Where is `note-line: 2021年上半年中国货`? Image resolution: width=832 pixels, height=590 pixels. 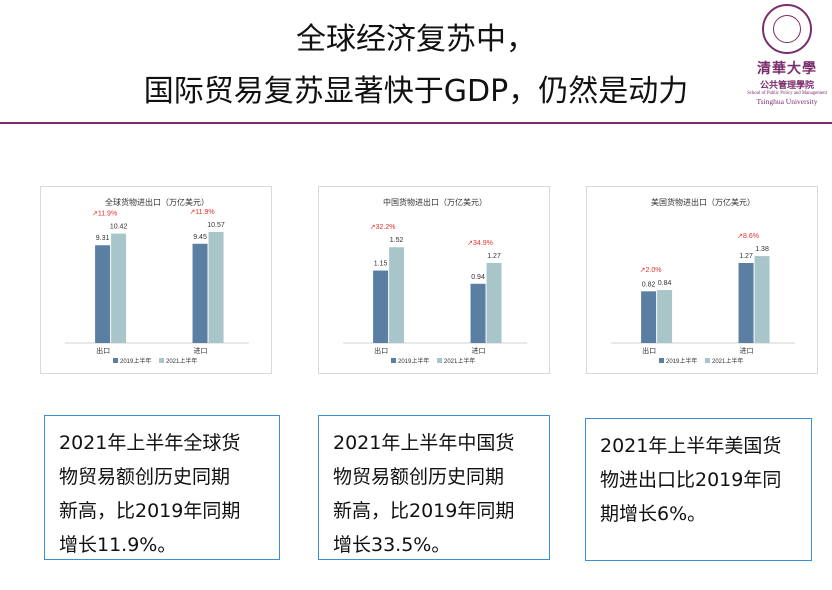 note-line: 2021年上半年中国货 is located at coordinates (424, 443).